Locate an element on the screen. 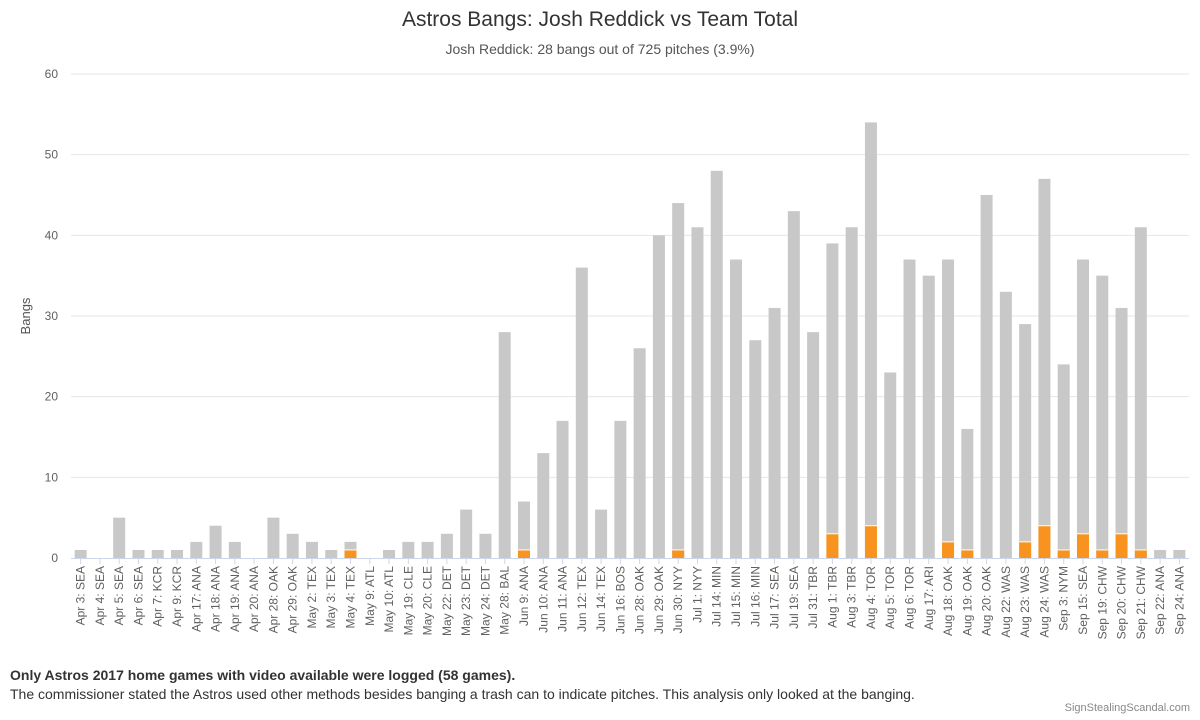 Image resolution: width=1200 pixels, height=720 pixels. x-tick-label: Sep 15: SEA is located at coordinates (1083, 600).